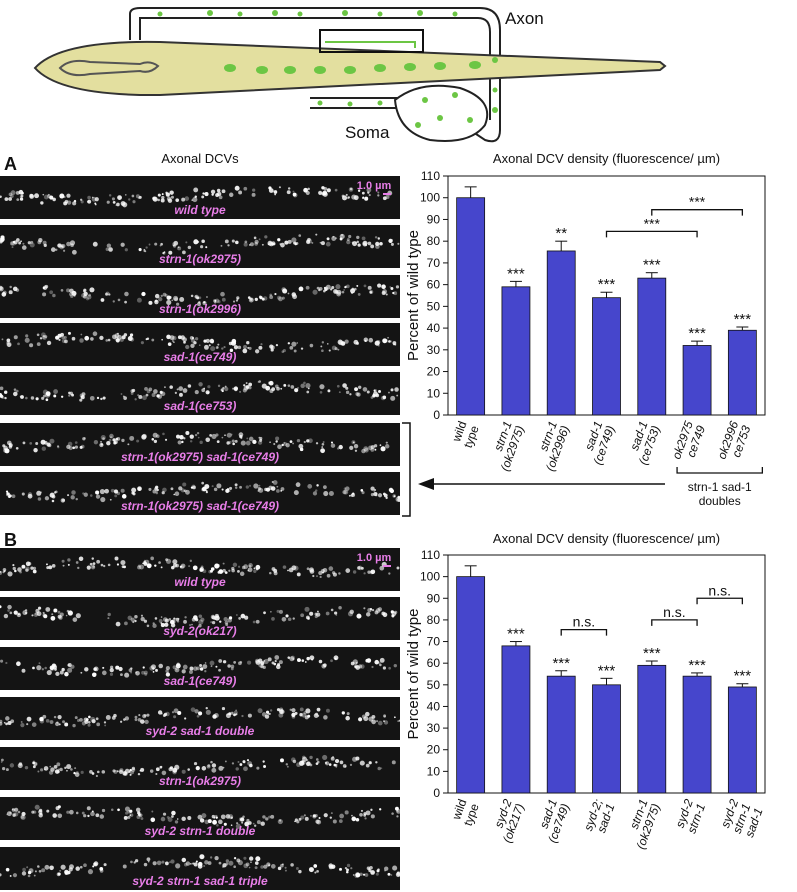  Describe the element at coordinates (506, 446) in the screenshot. I see `x-tick-label: strn-1(ok2975)` at that location.